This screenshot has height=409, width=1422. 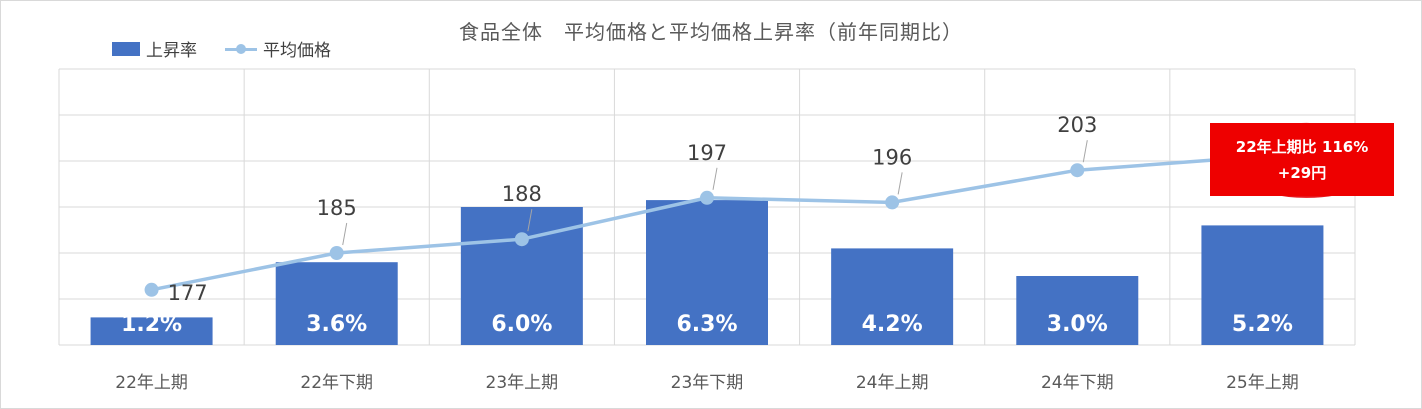 I want to click on category-label: 22年下期, so click(x=336, y=383).